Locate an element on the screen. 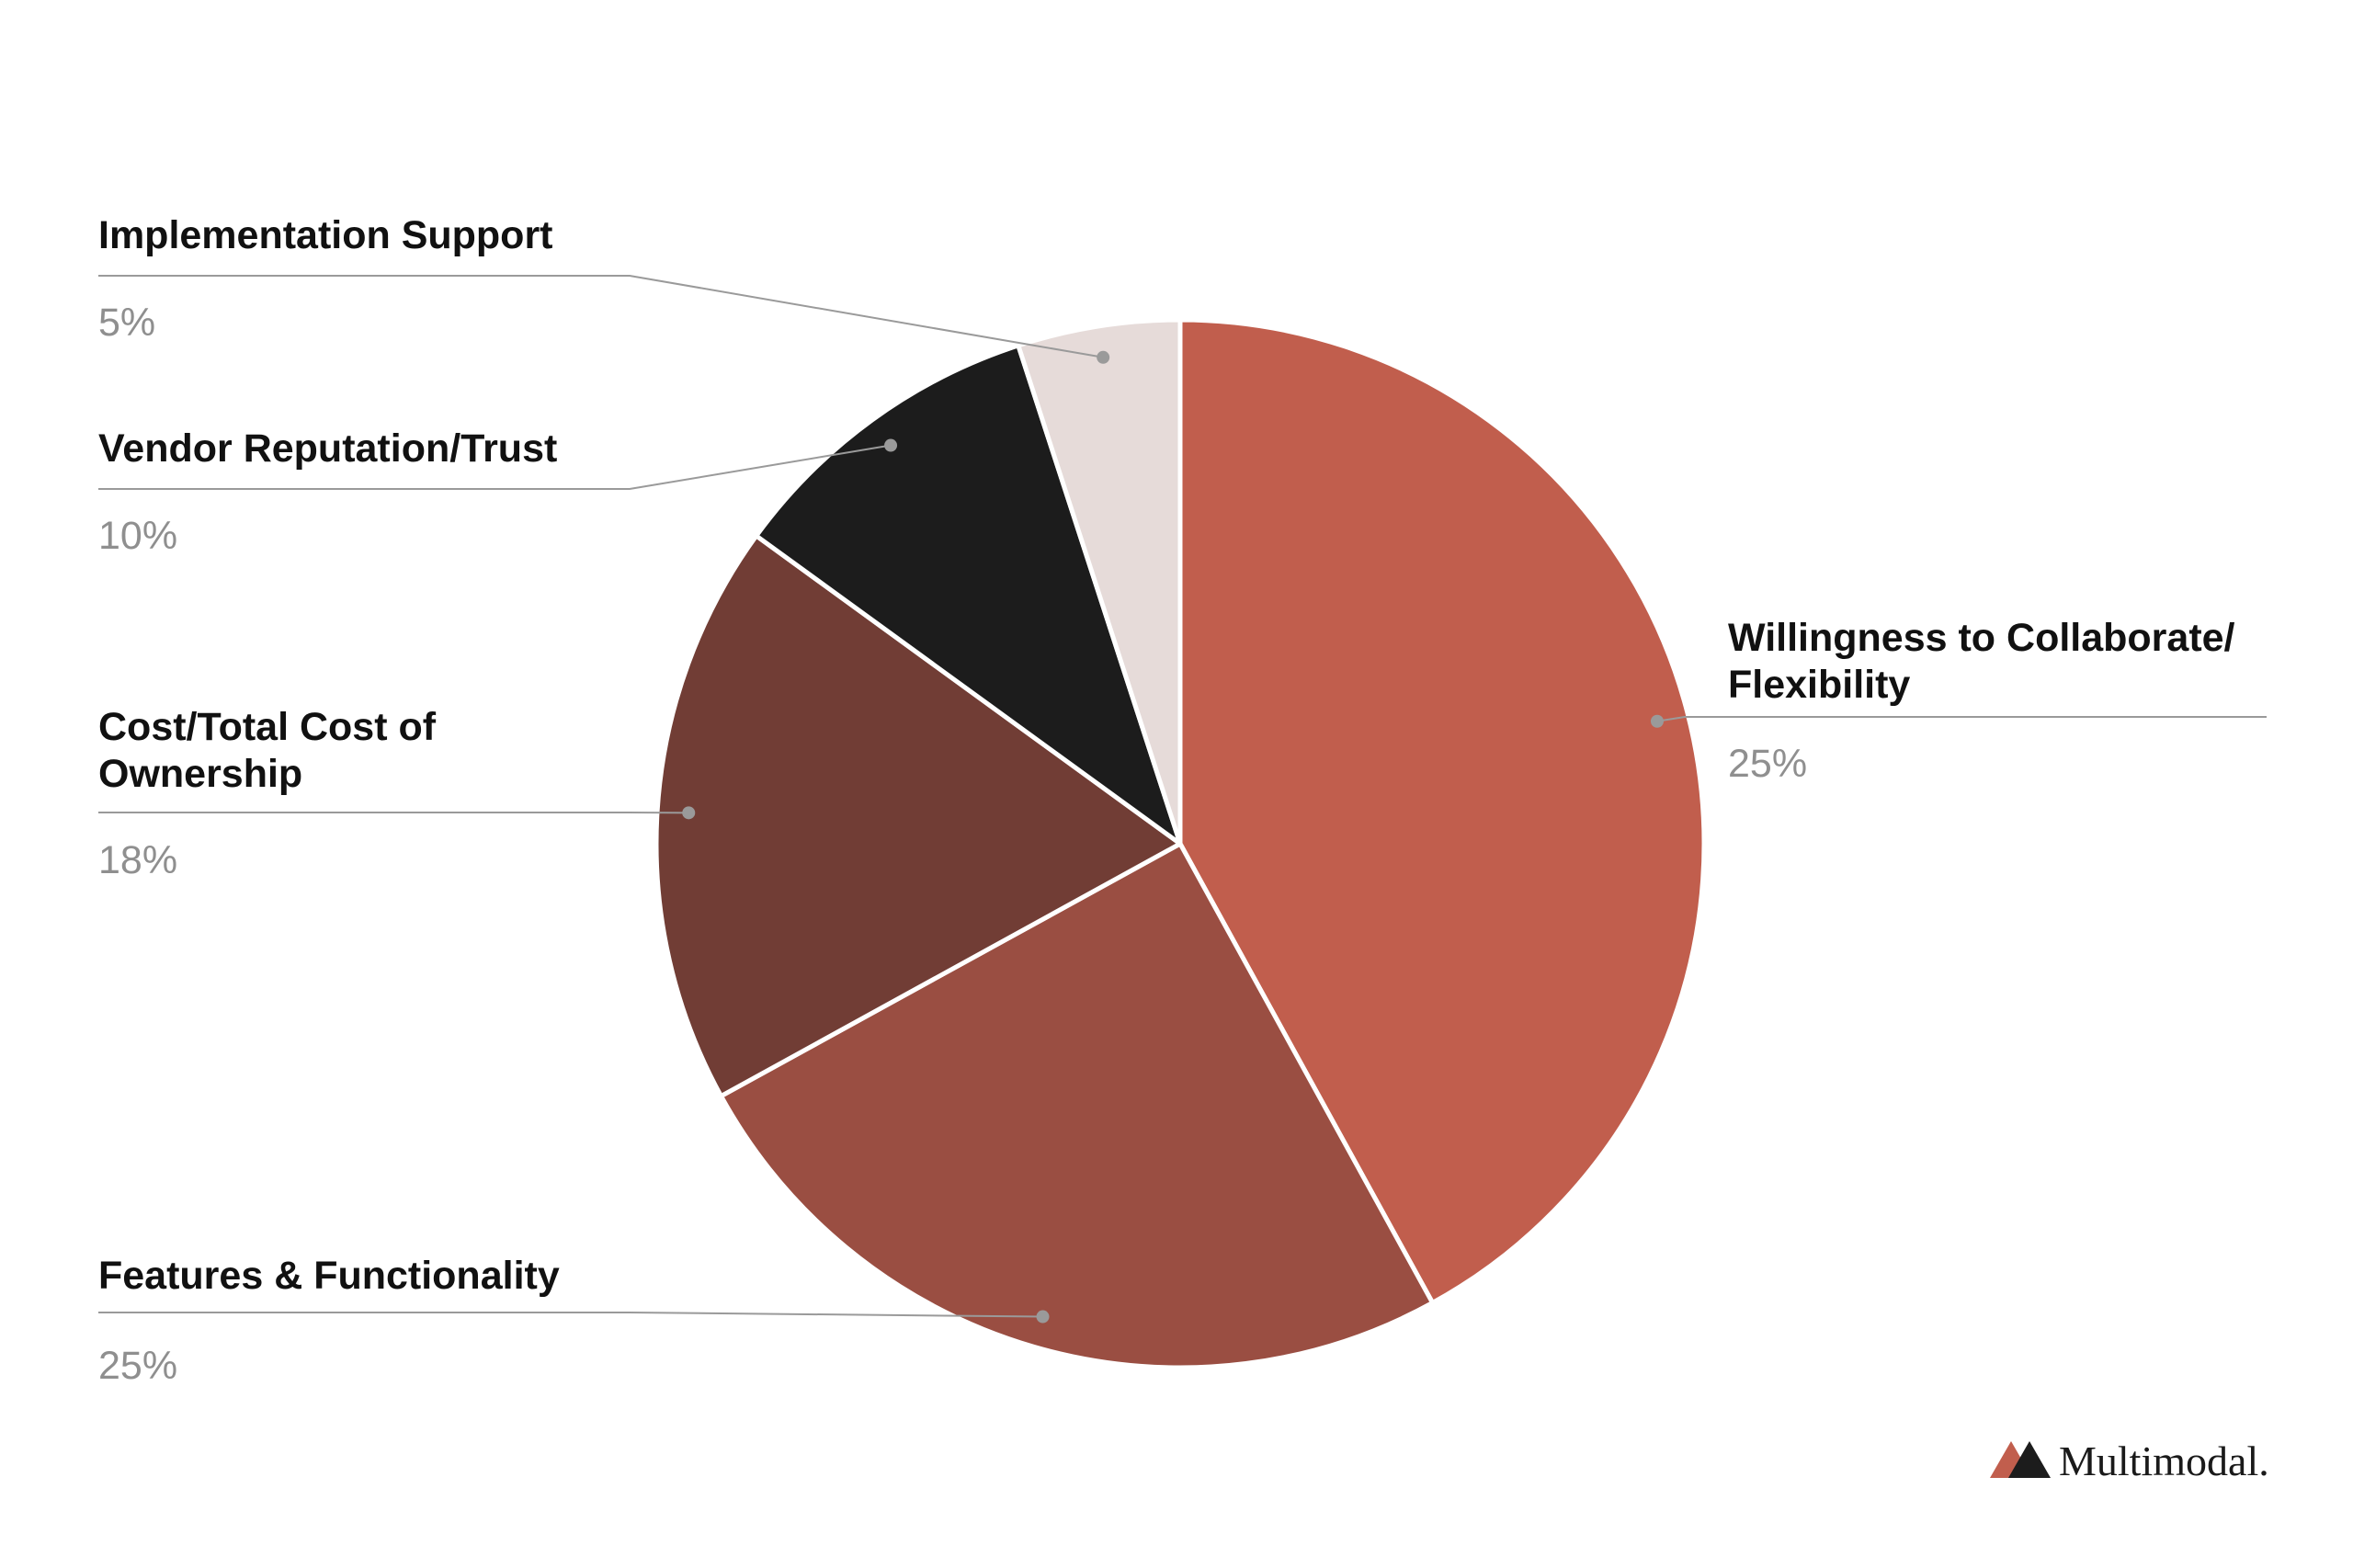  slice-label-cost-total-cost-of-ownership: Cost/Total Cost of Ownership is located at coordinates (267, 750).